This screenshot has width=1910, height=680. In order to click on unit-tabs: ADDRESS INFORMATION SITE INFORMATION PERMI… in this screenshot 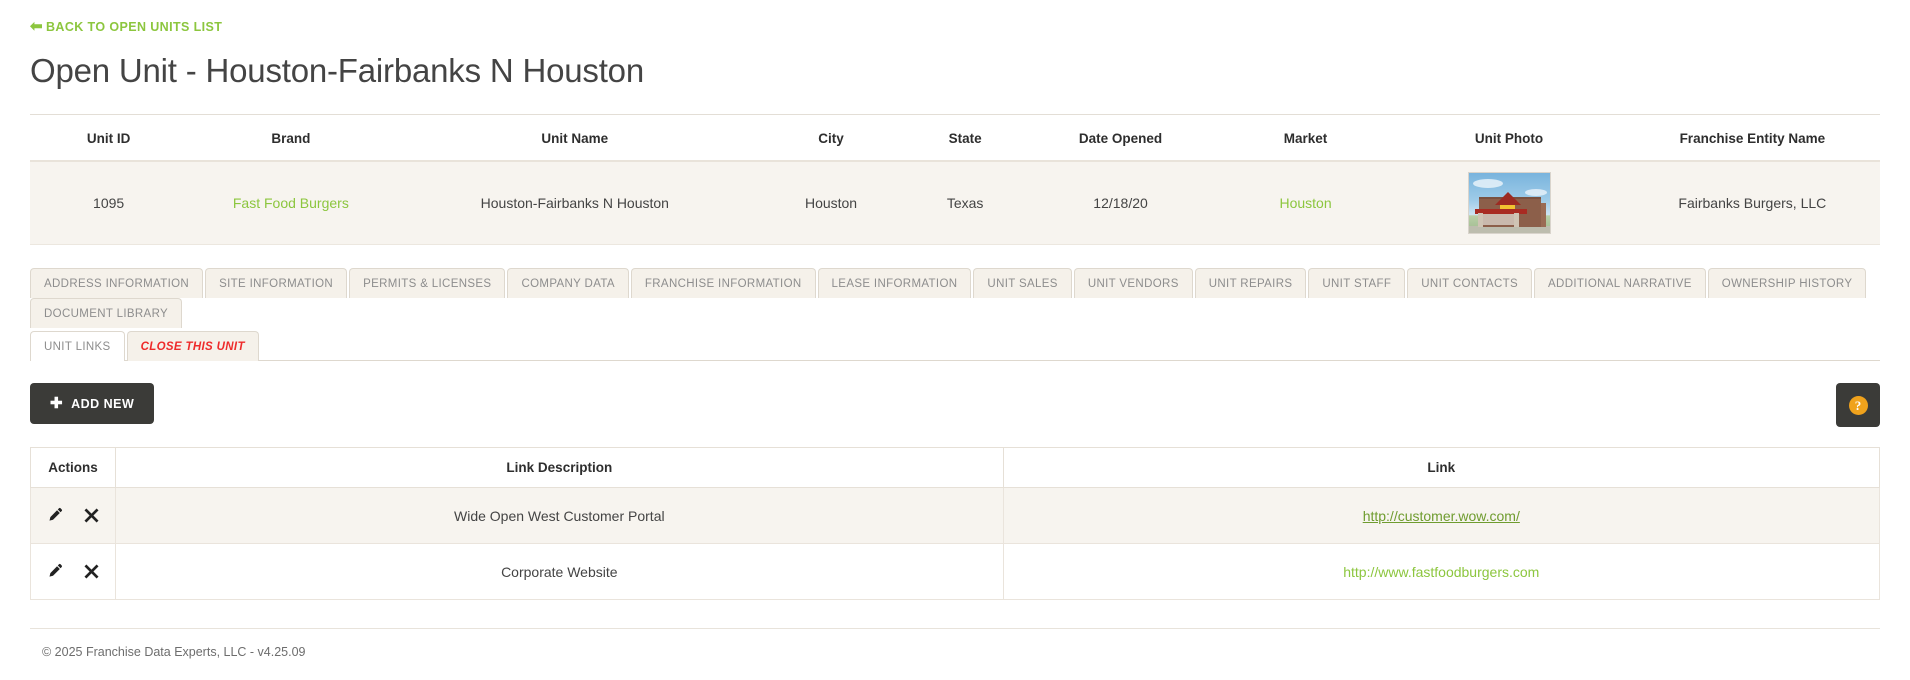, I will do `click(955, 314)`.